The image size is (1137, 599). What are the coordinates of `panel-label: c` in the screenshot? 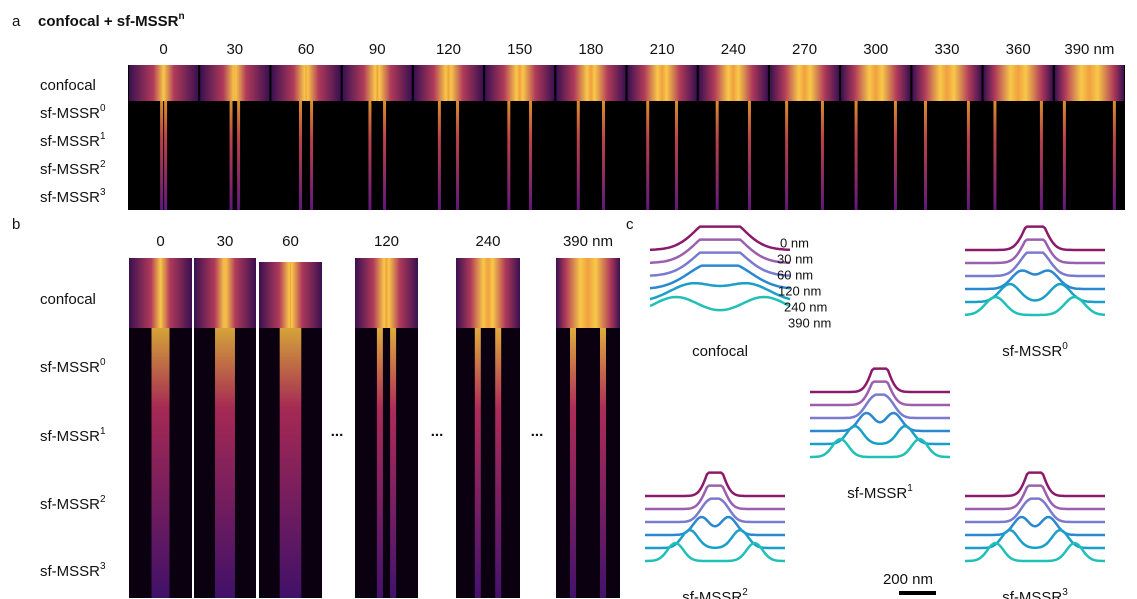 It's located at (630, 224).